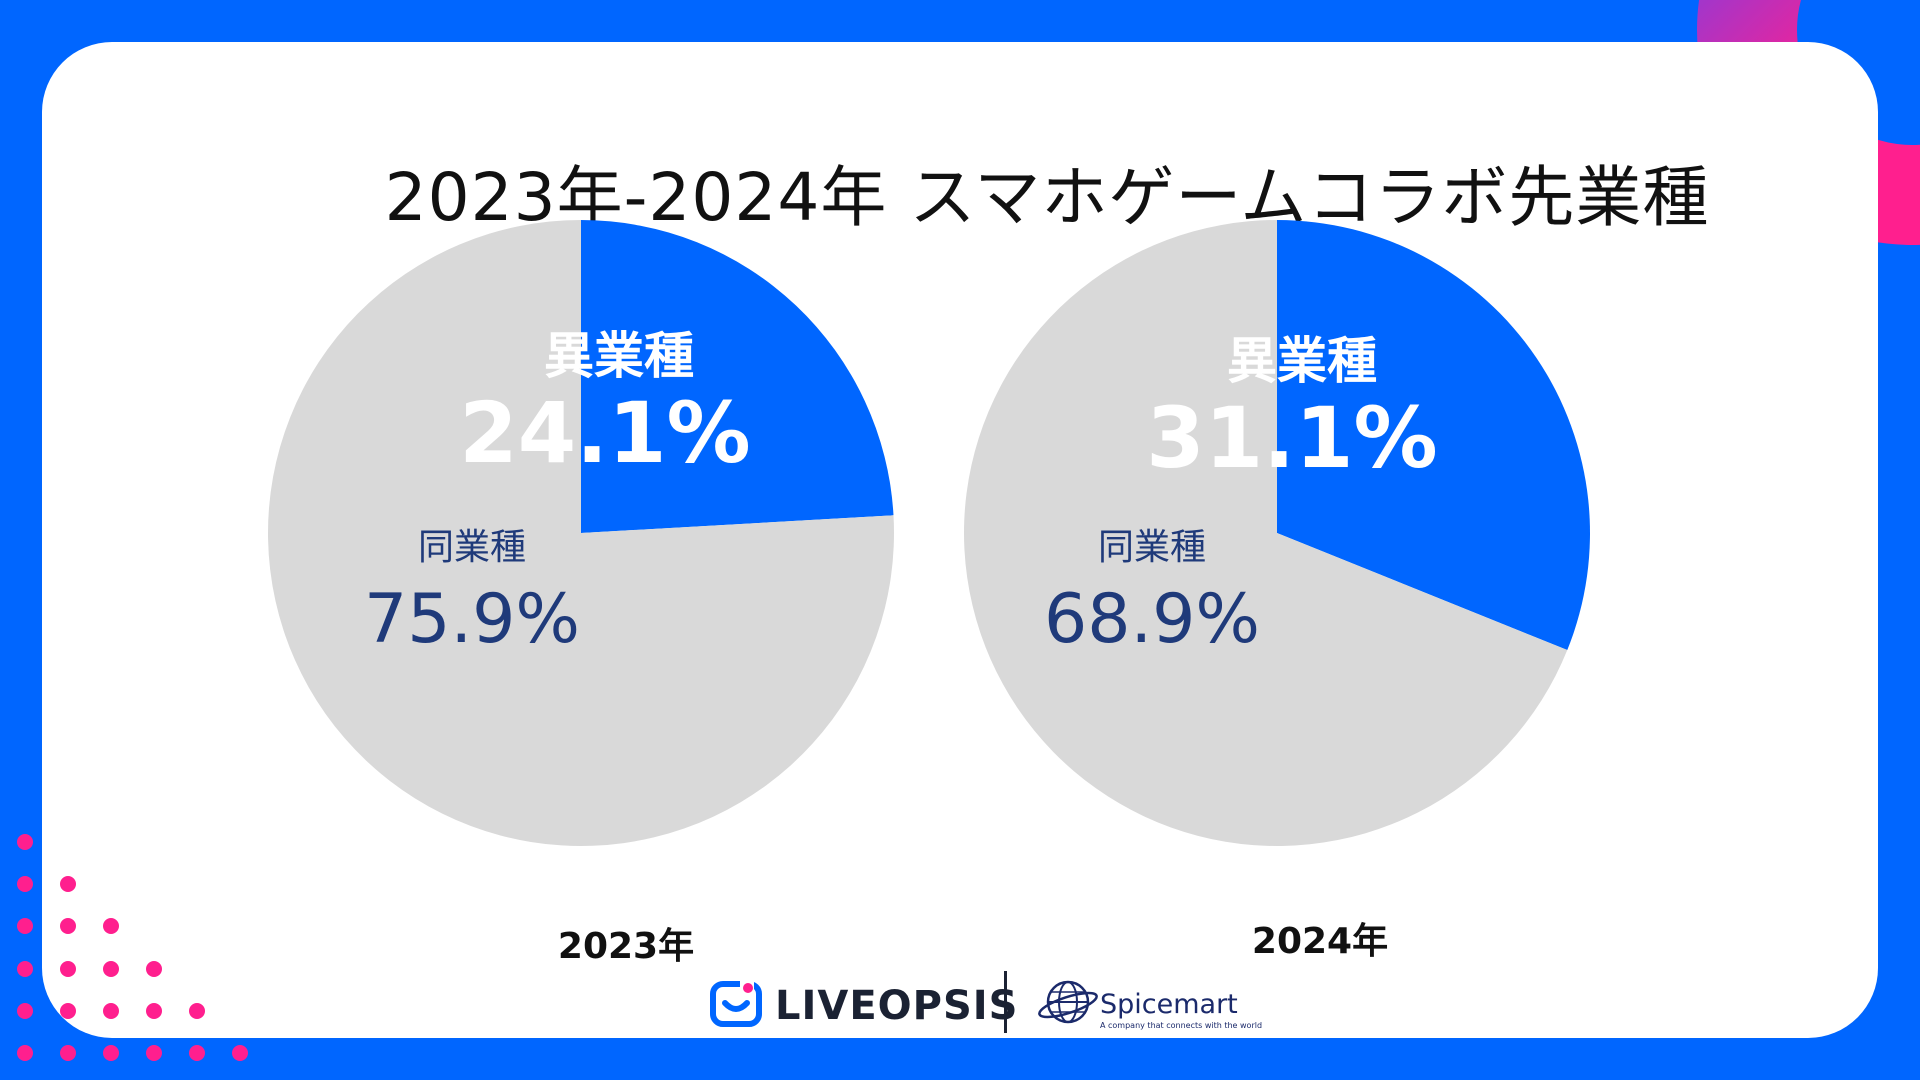 The image size is (1920, 1080). Describe the element at coordinates (1169, 1004) in the screenshot. I see `spicemart-logo-text: Spicemart` at that location.